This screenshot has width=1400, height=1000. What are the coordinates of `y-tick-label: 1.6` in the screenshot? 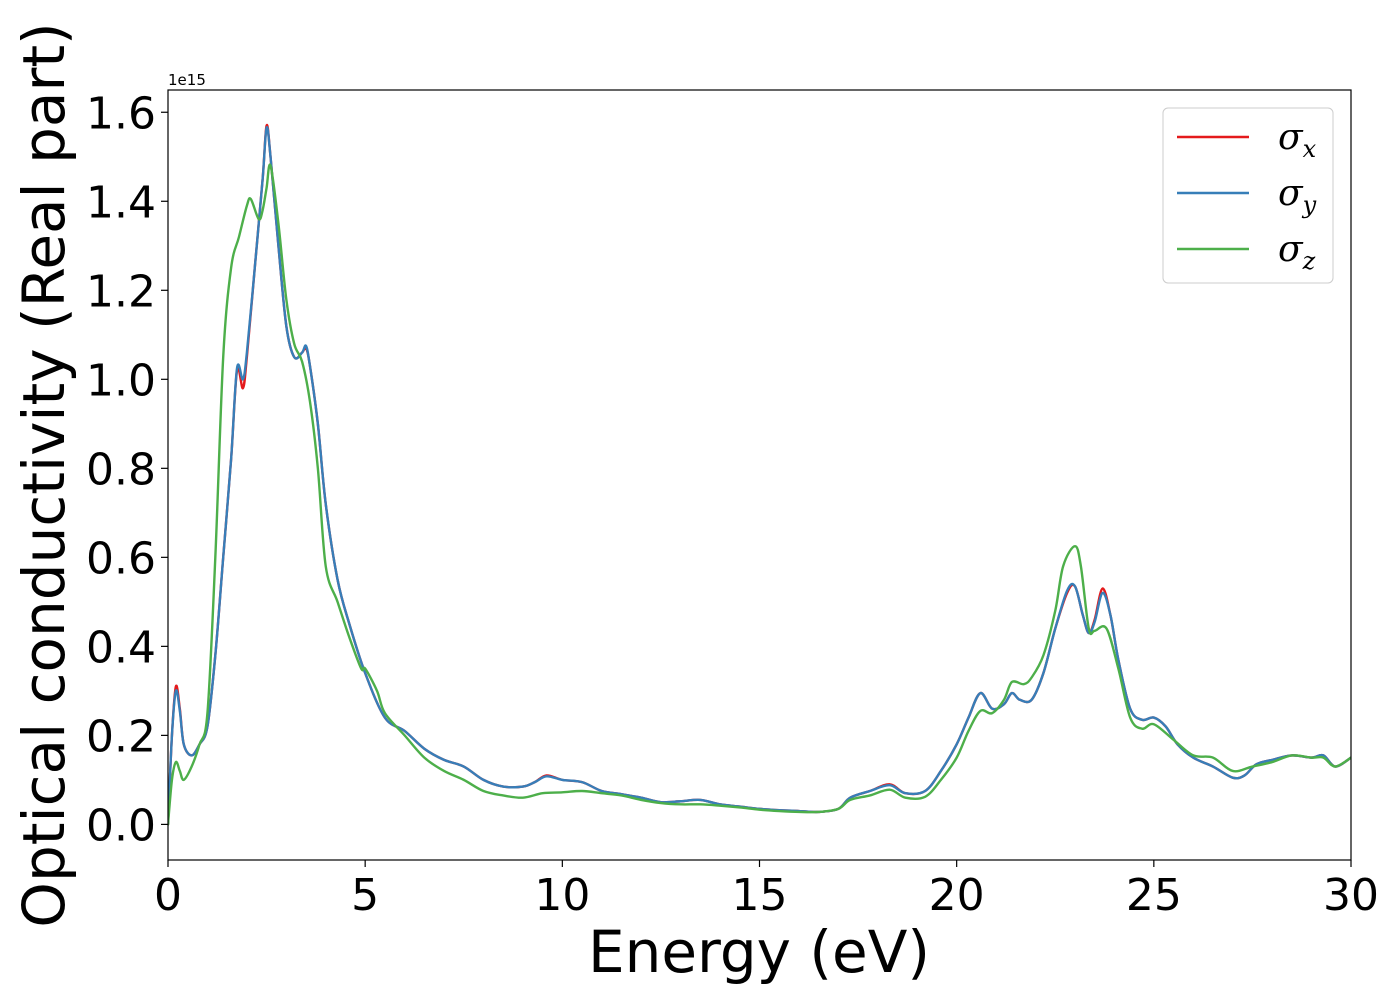 It's located at (121, 113).